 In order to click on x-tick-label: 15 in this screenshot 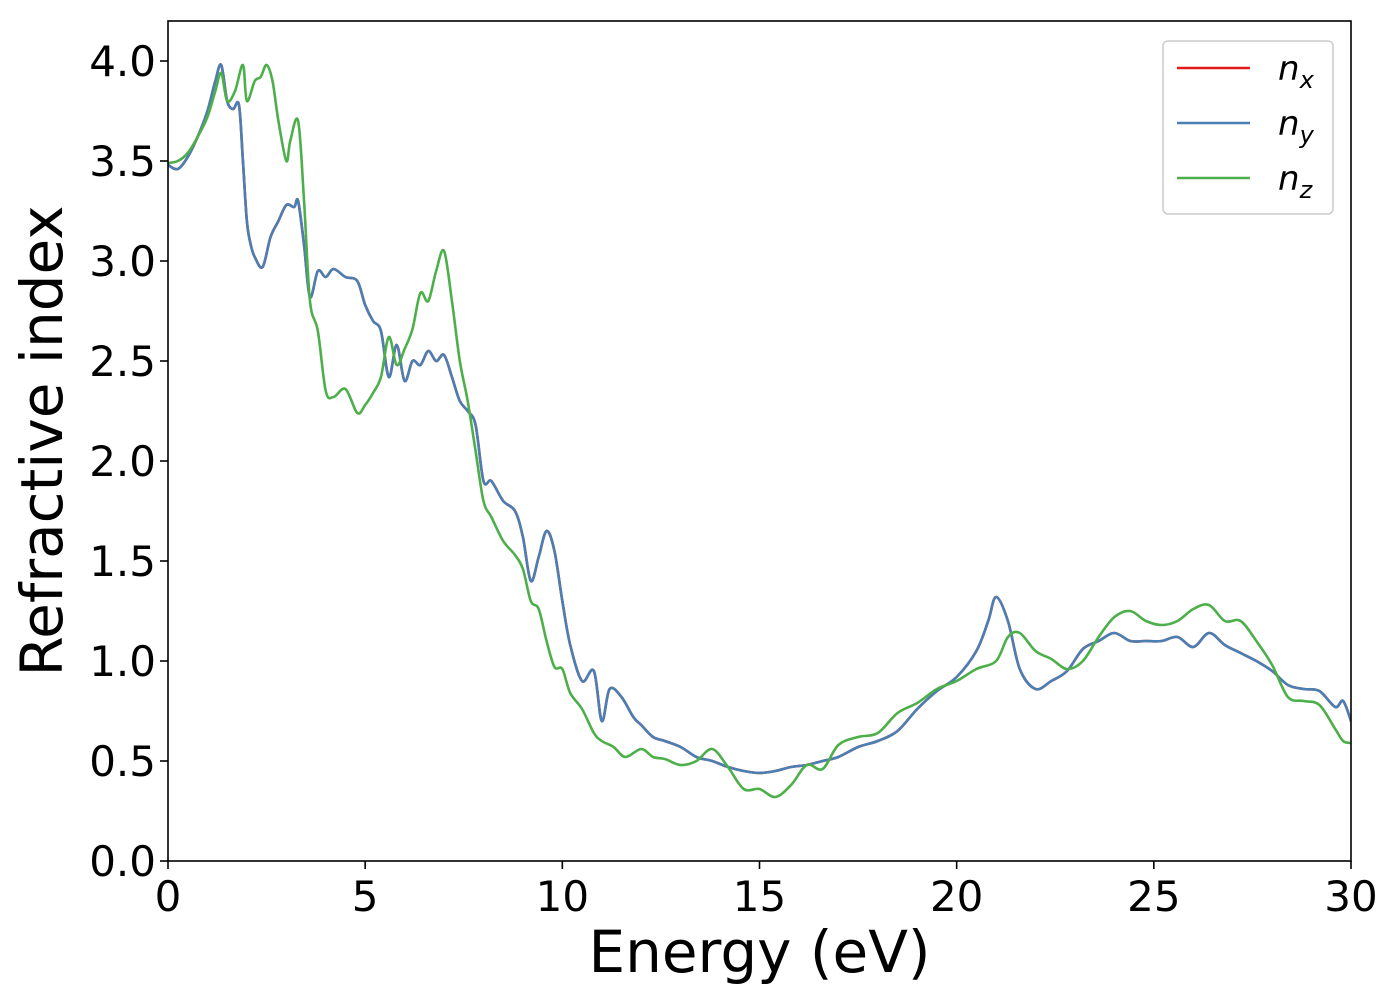, I will do `click(759, 896)`.